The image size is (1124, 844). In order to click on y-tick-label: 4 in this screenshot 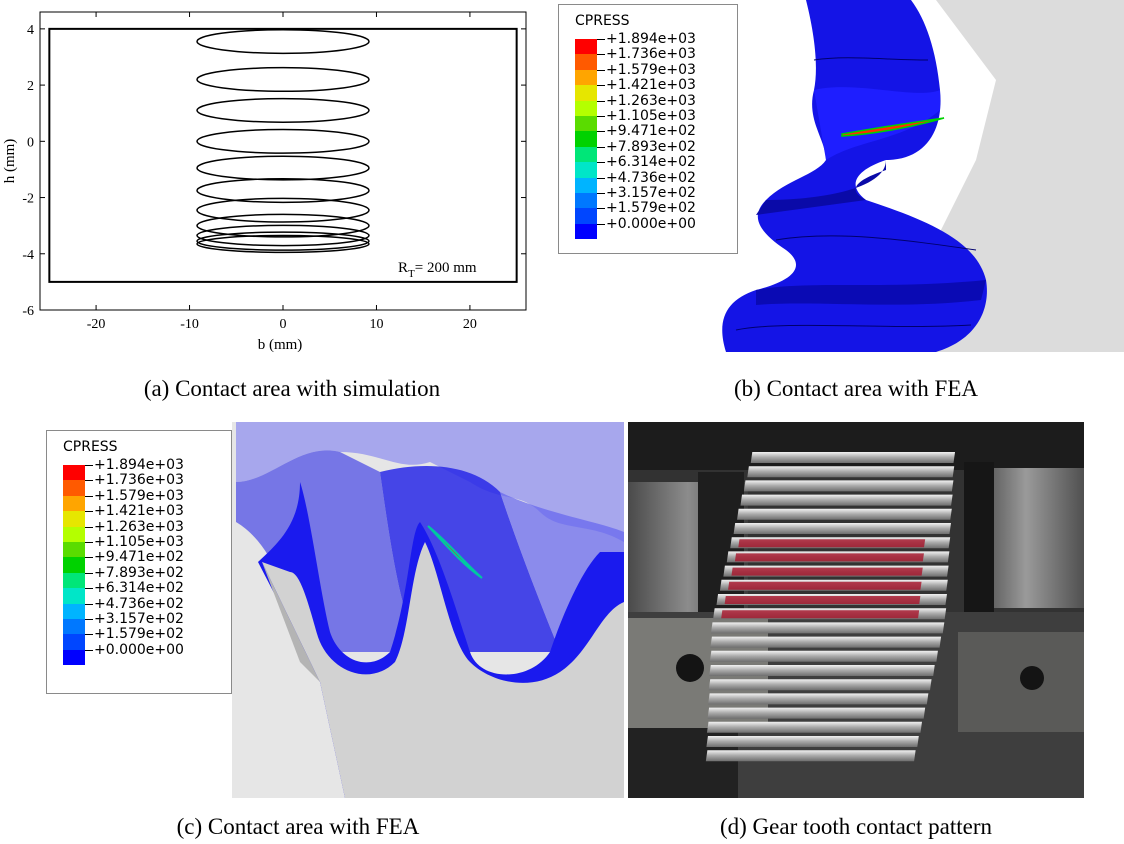, I will do `click(30, 30)`.